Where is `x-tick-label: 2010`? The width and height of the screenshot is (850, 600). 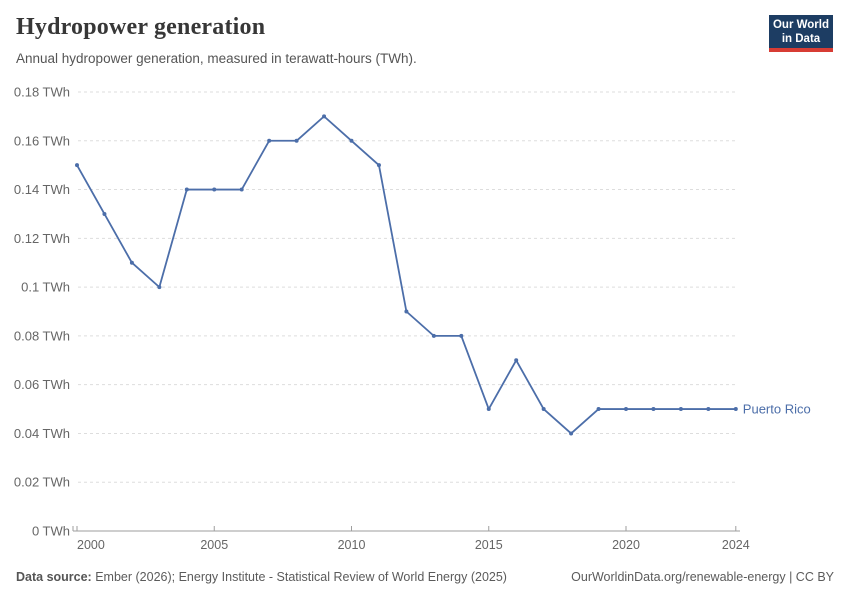 x-tick-label: 2010 is located at coordinates (352, 545).